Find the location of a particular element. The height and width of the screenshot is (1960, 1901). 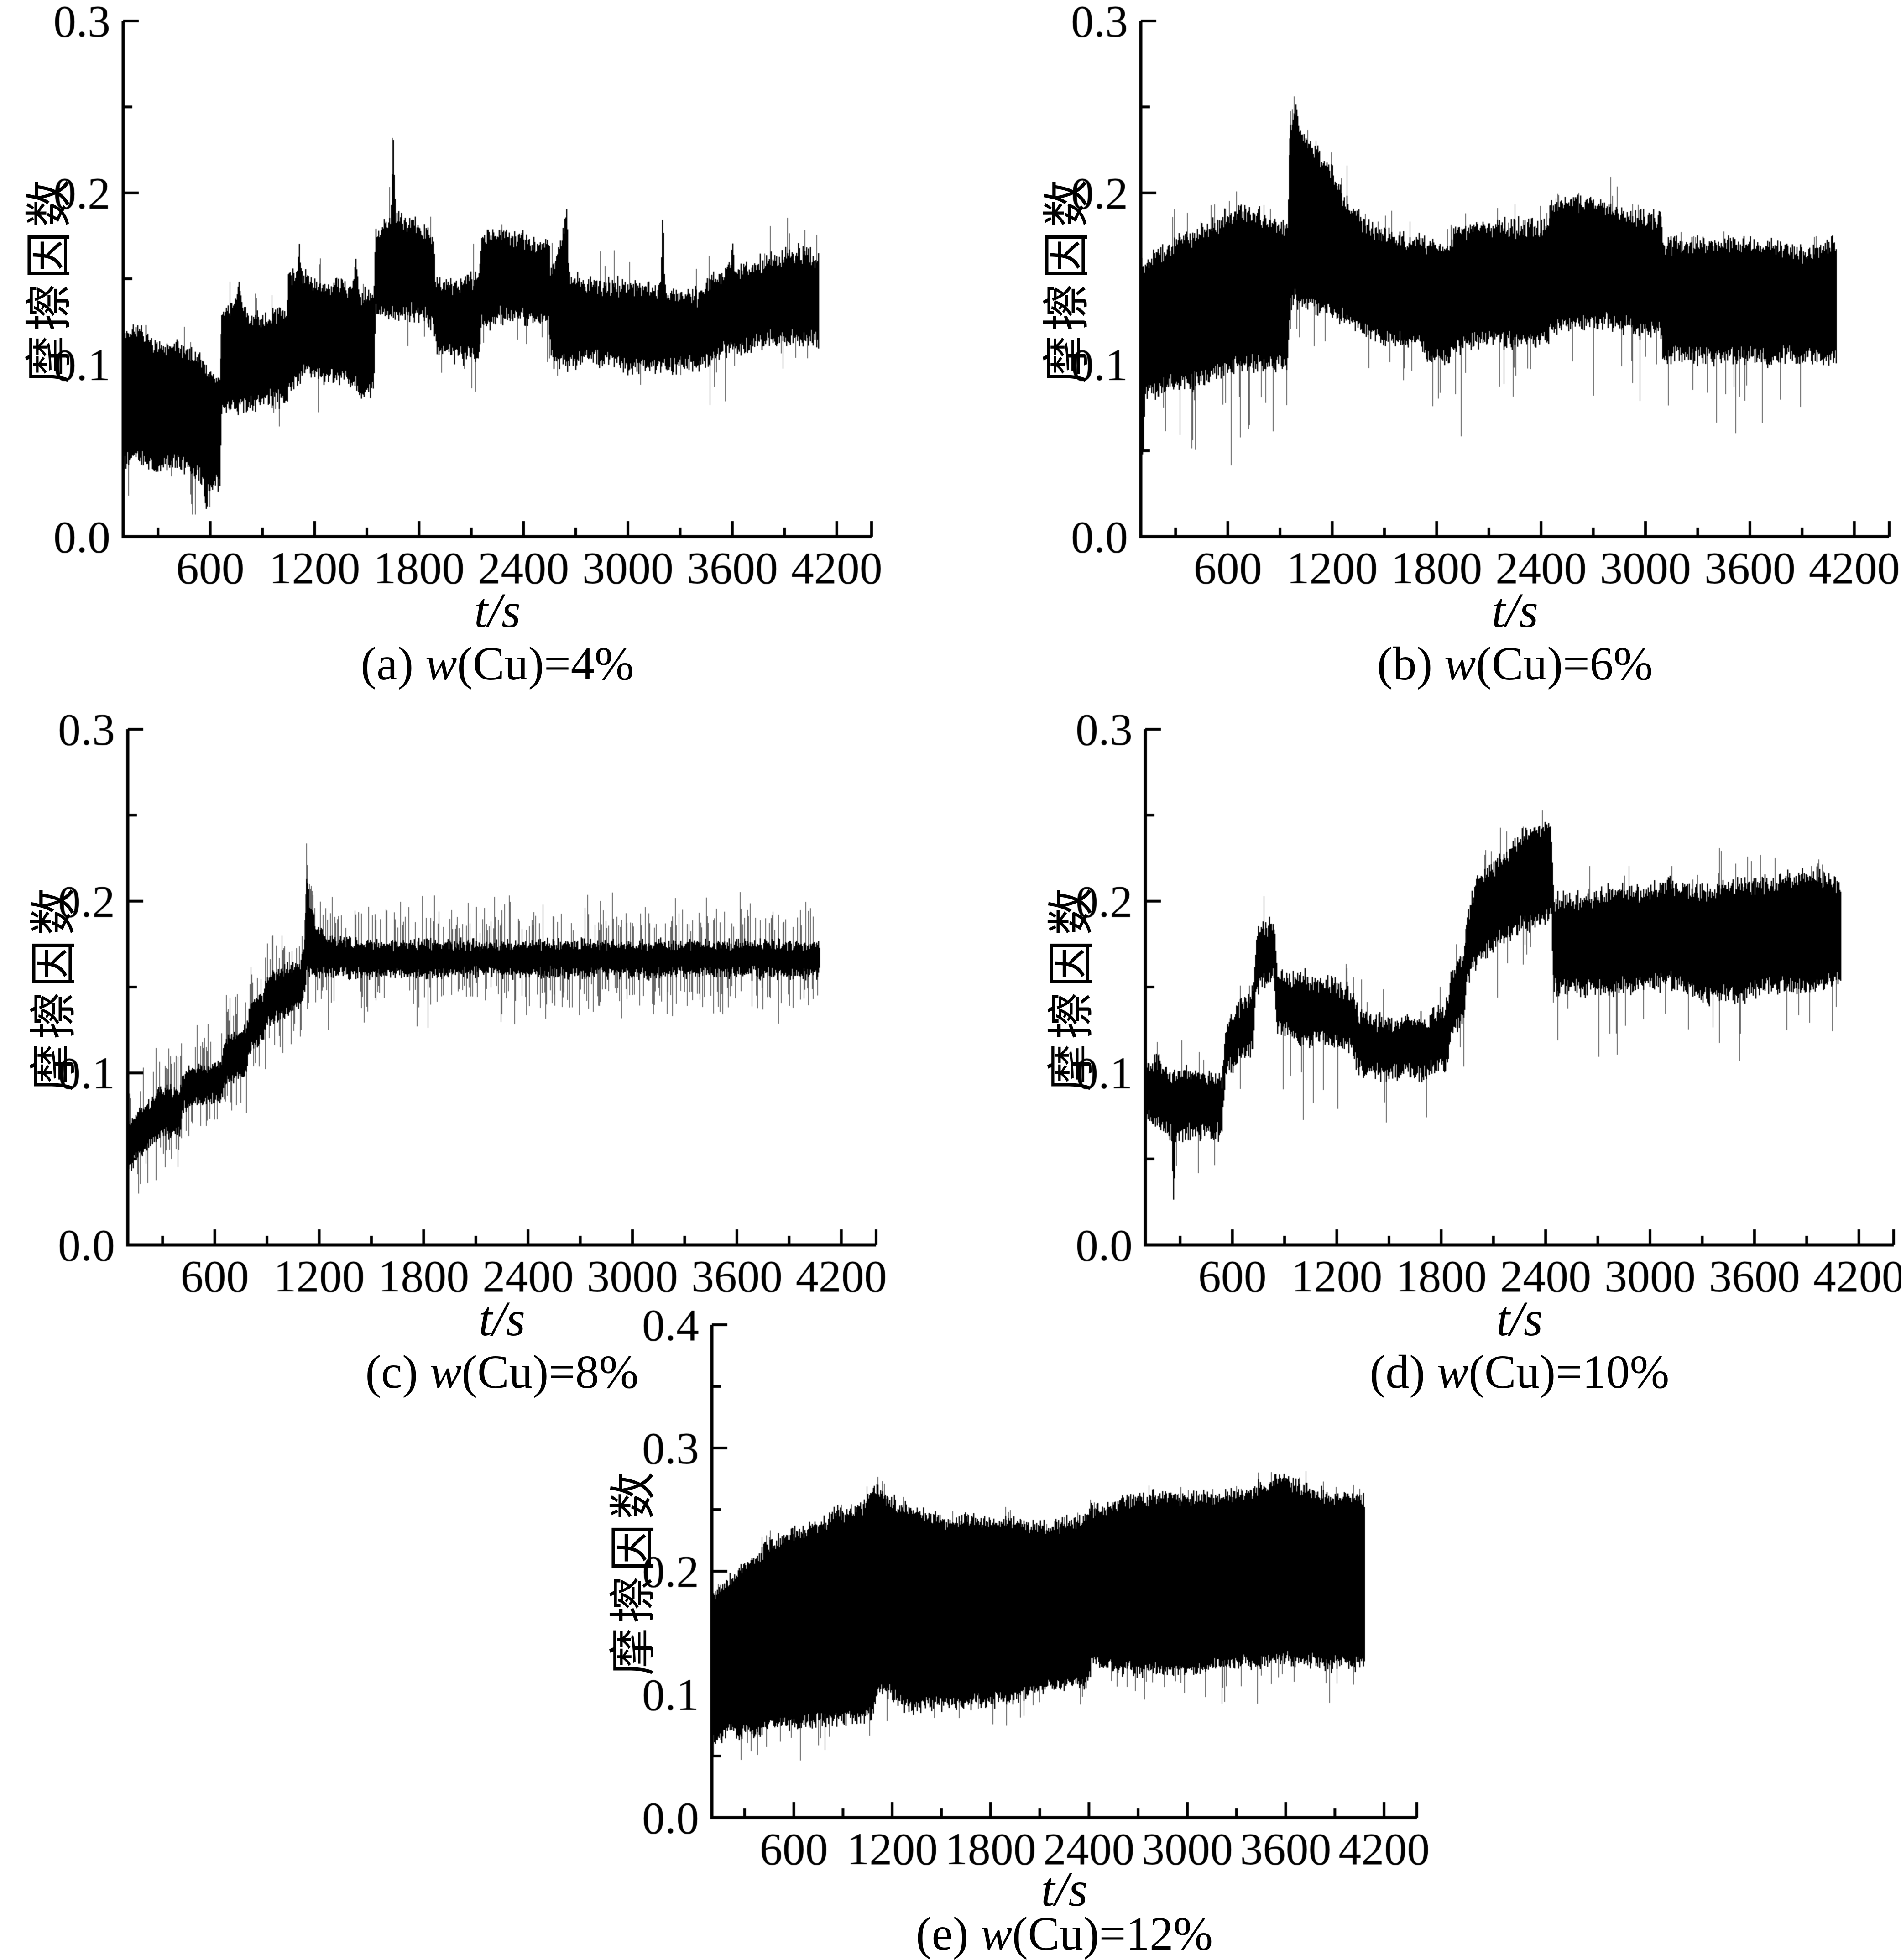

y-axis-title-a: 摩擦因数 is located at coordinates (46, 279).